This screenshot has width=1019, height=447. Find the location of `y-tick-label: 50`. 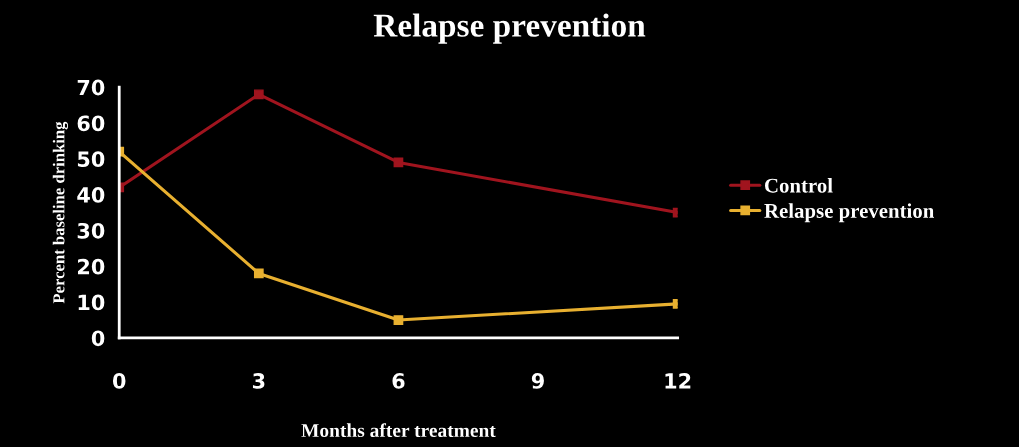

y-tick-label: 50 is located at coordinates (91, 159).